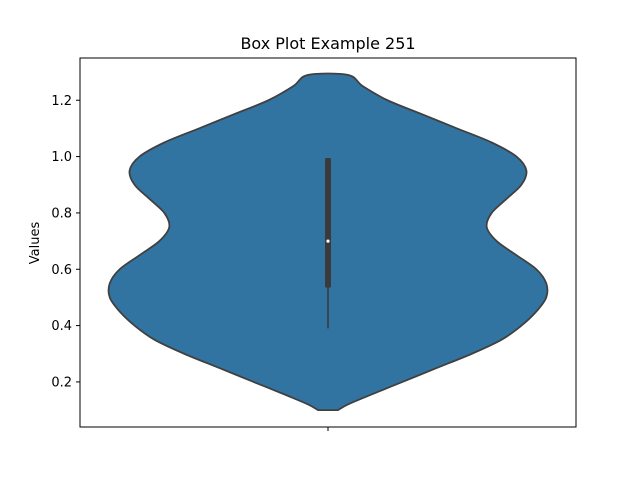 The height and width of the screenshot is (480, 640). I want to click on y-tick-label: 1.0, so click(61, 157).